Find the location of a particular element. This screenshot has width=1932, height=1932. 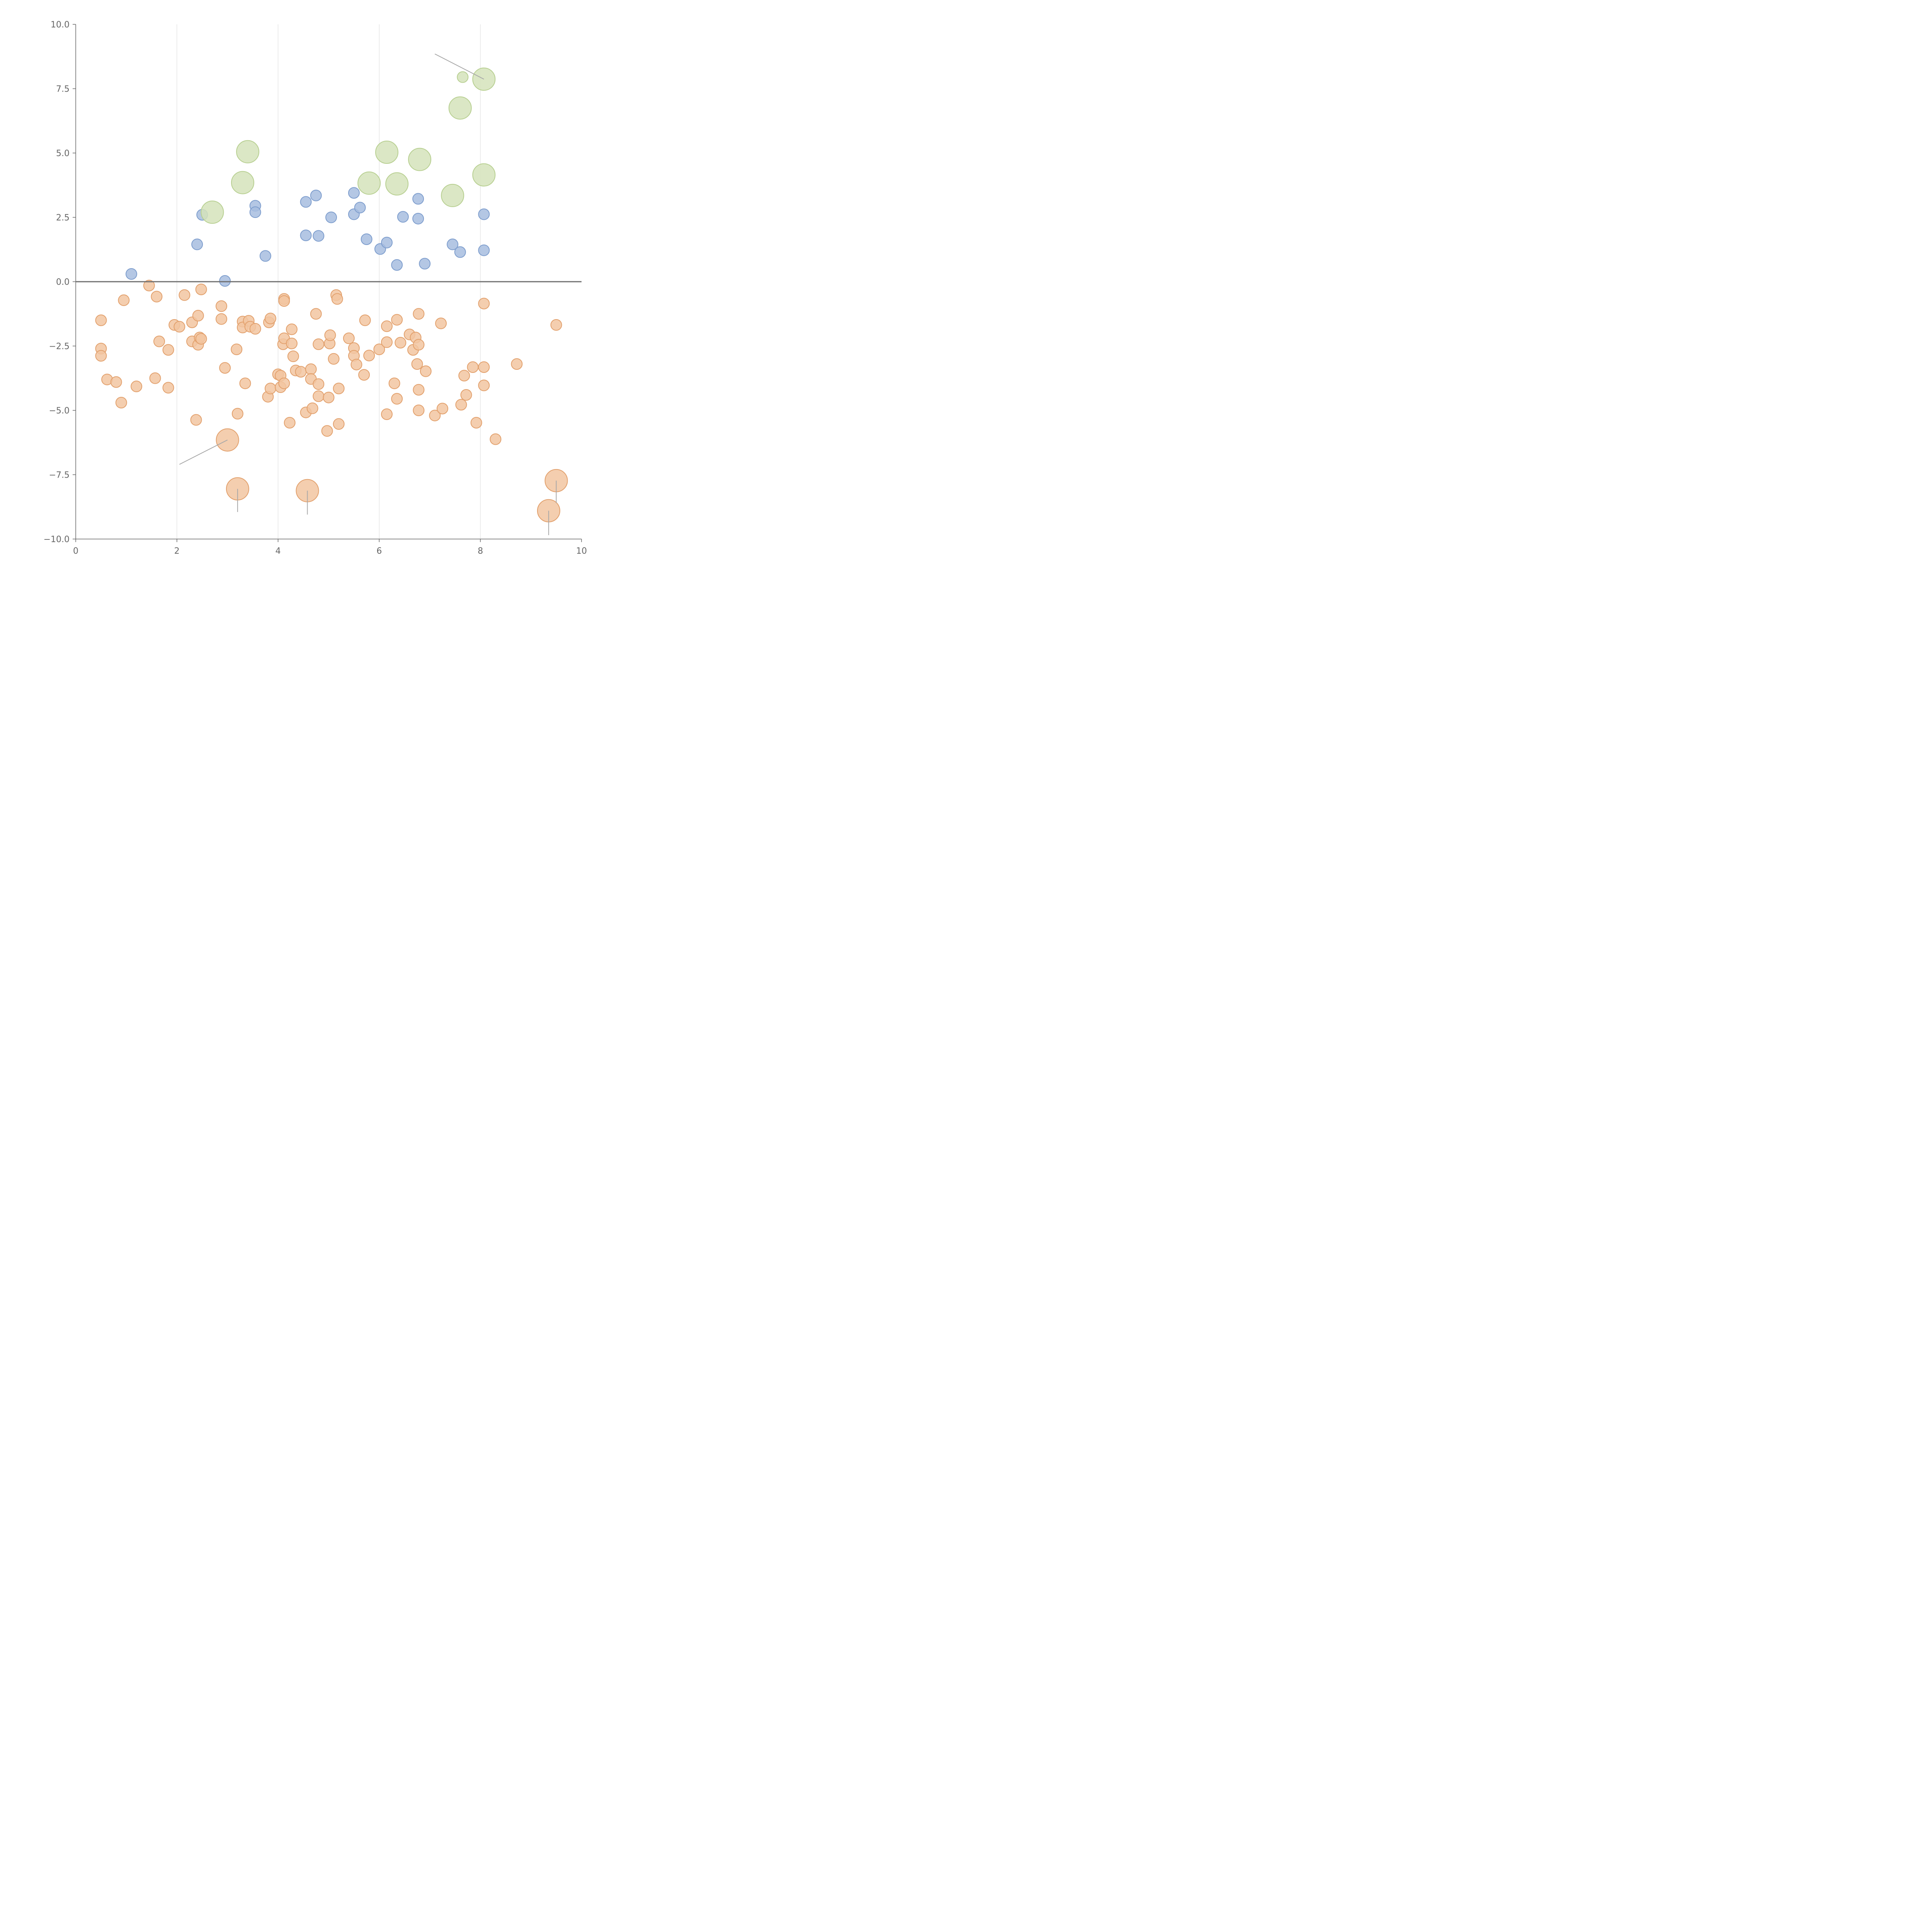

y-tick-label-1: 7.5 is located at coordinates (63, 90).